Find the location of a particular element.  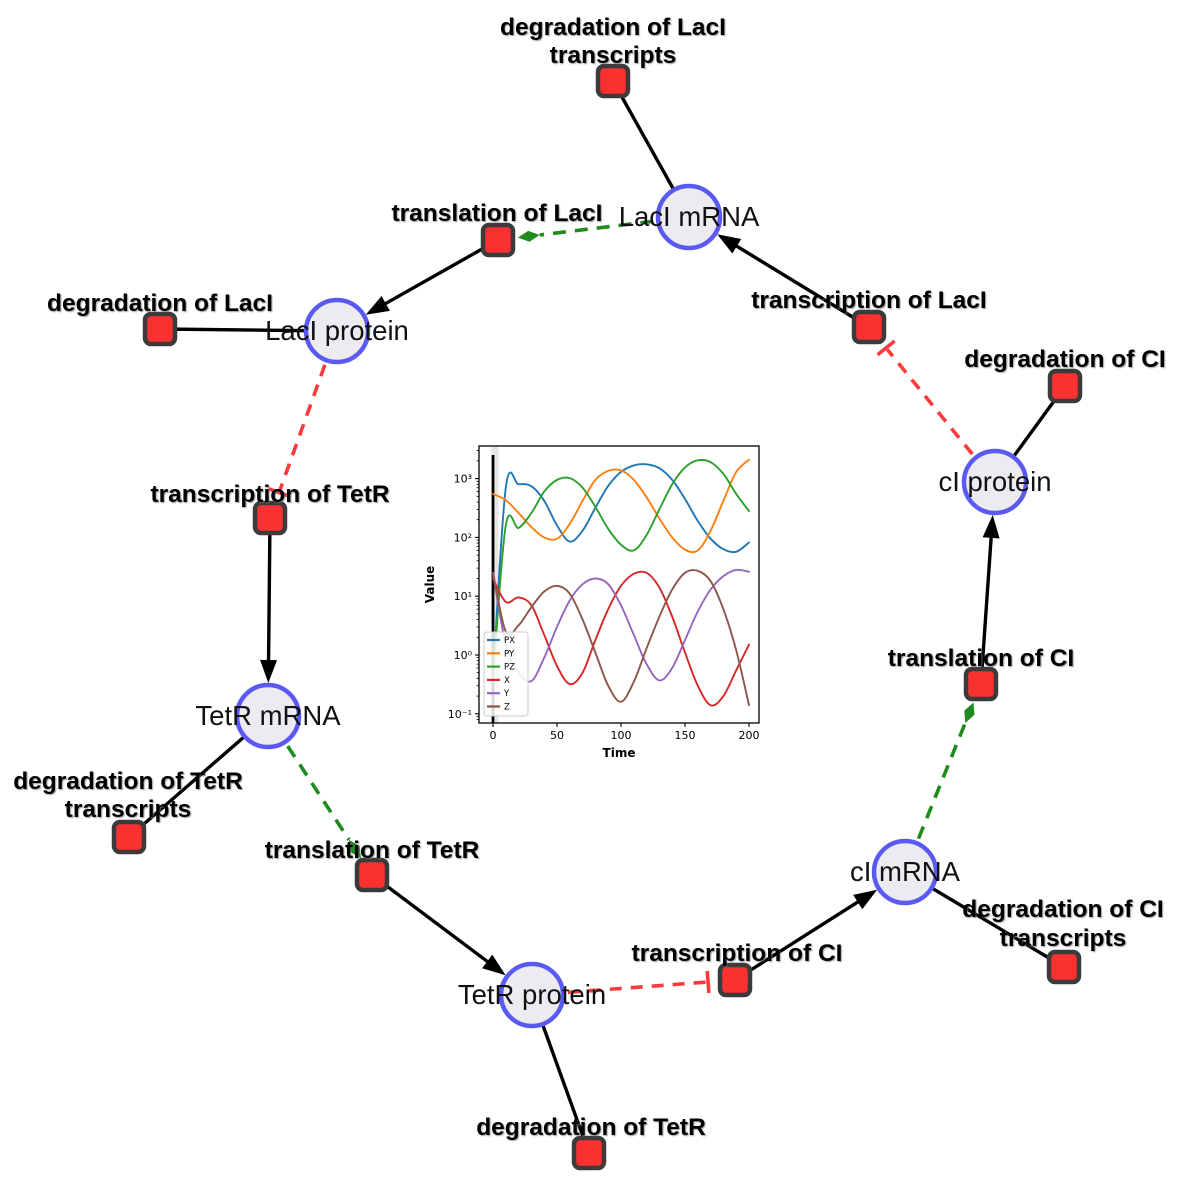

series-curve-Z is located at coordinates (621, 638).